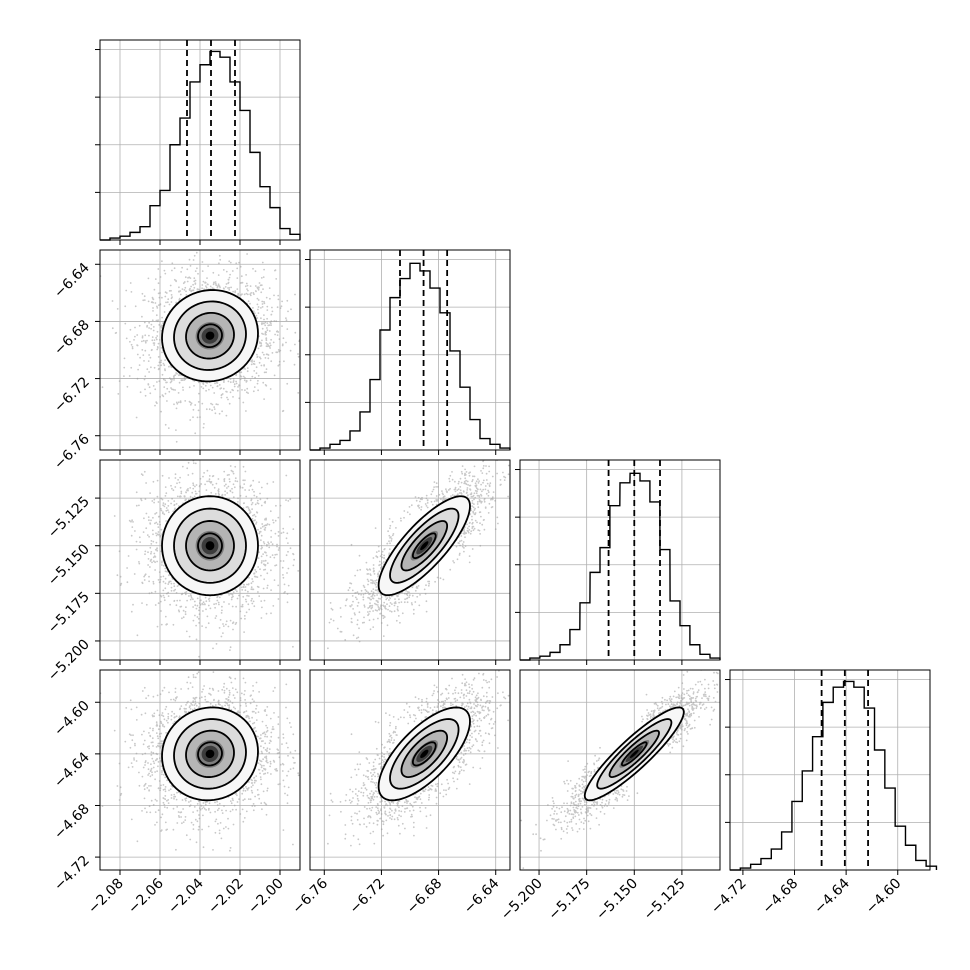 This screenshot has height=970, width=970. I want to click on x-tick-label: −5.125, so click(665, 900).